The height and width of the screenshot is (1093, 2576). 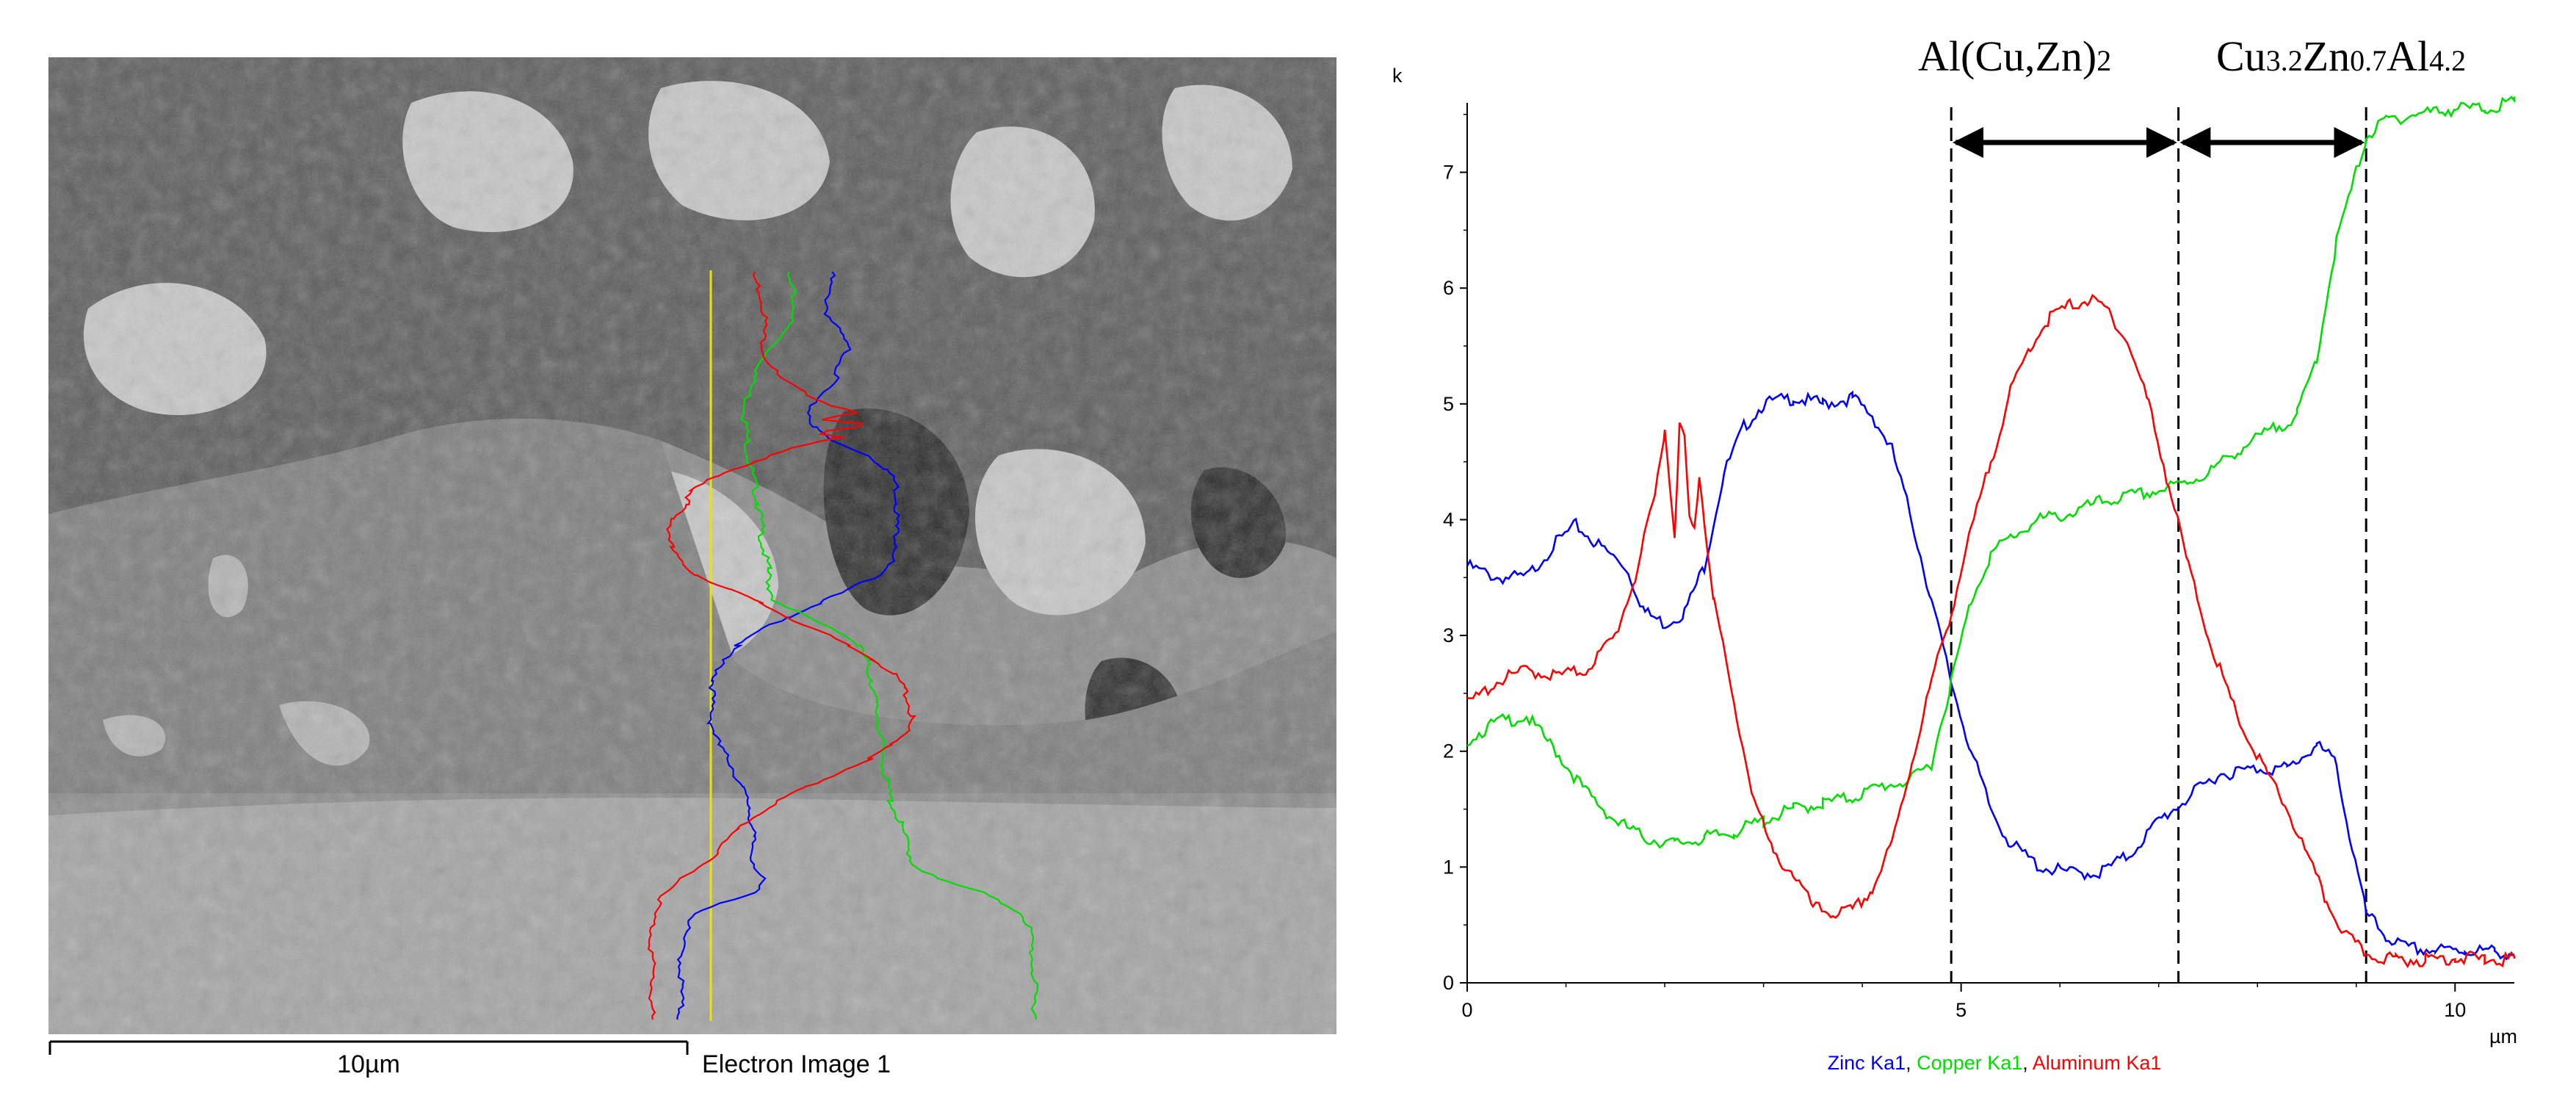 I want to click on phase-label-cu-zn-al-part-3: 0.7, so click(x=2368, y=60).